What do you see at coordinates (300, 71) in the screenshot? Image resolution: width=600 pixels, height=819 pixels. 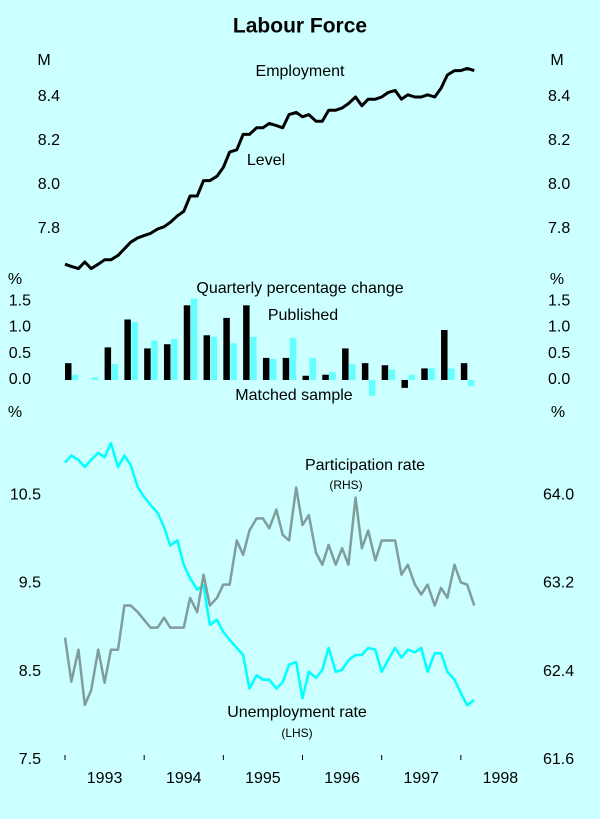 I see `panel-title: Employment` at bounding box center [300, 71].